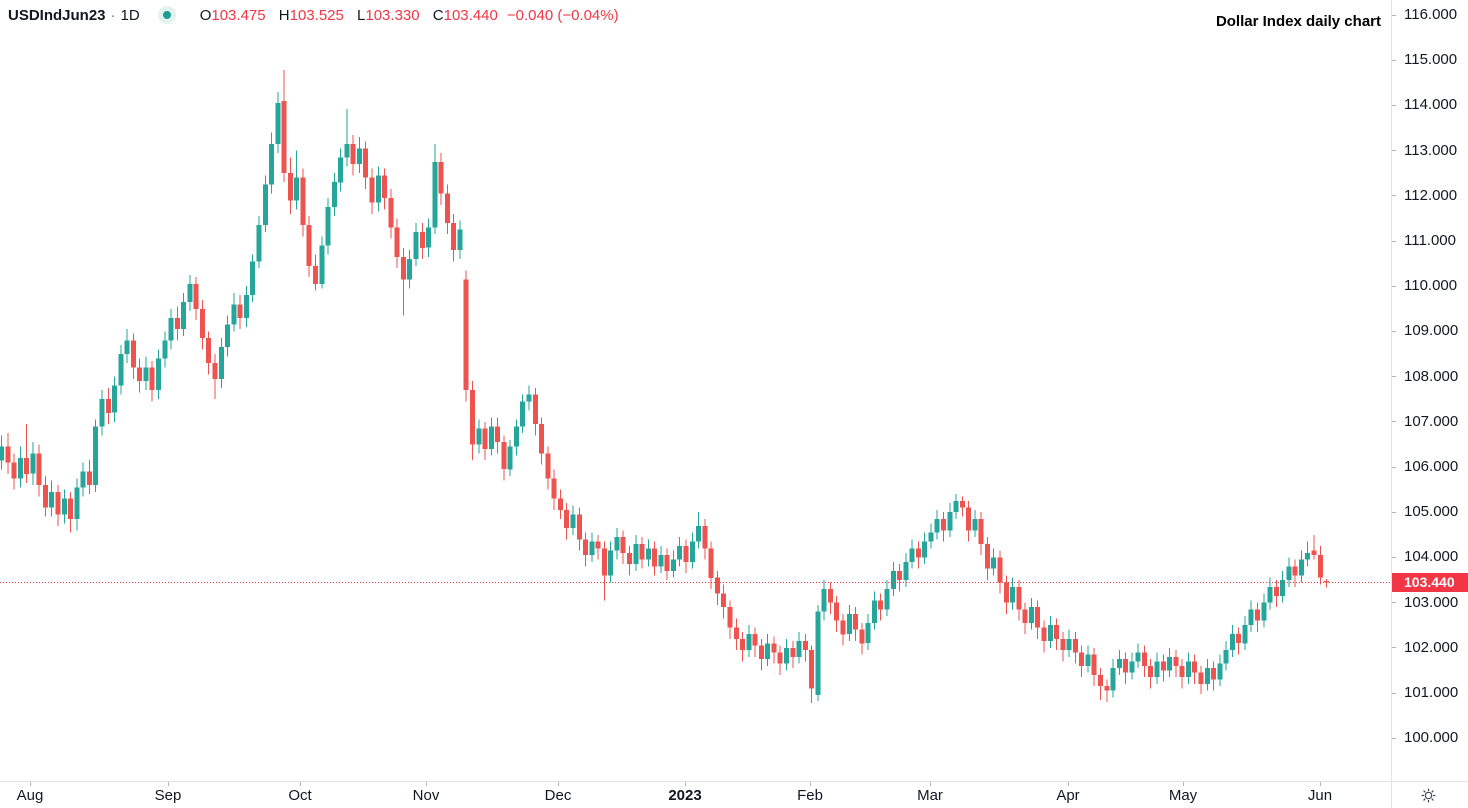 The width and height of the screenshot is (1468, 808). I want to click on price-axis-label: 101.000, so click(1431, 692).